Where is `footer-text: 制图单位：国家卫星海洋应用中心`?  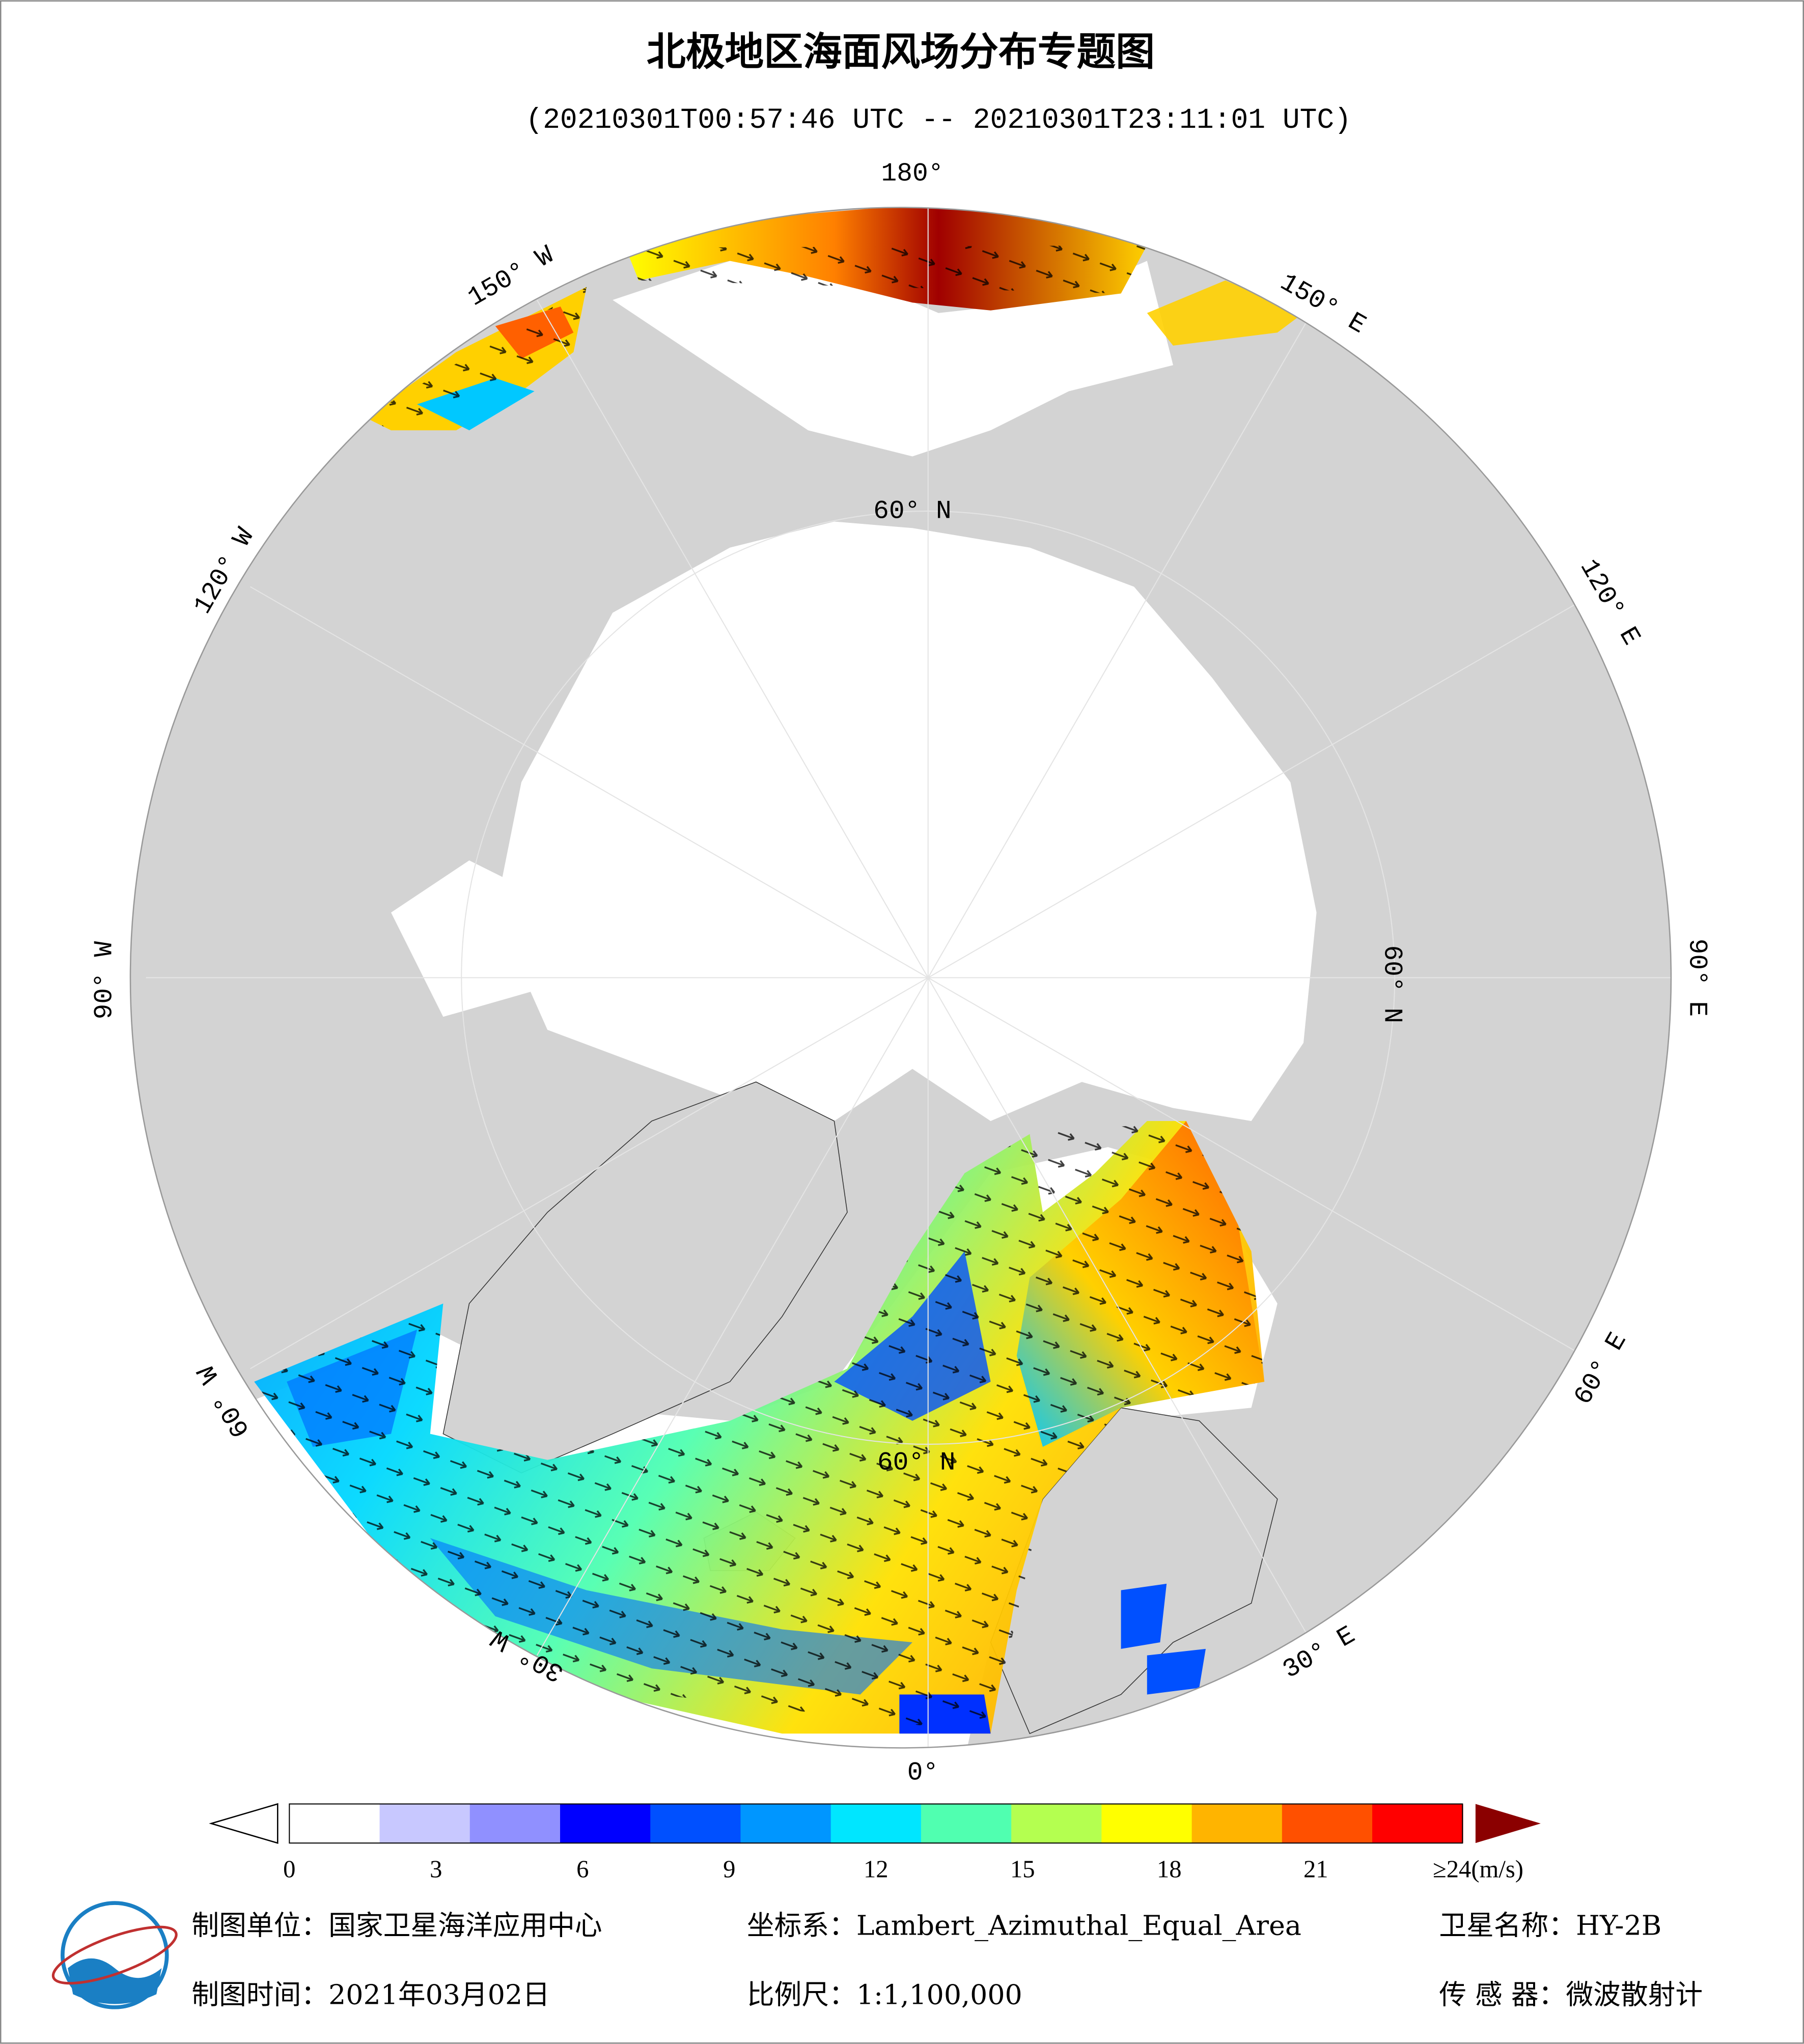 footer-text: 制图单位：国家卫星海洋应用中心 is located at coordinates (396, 1926).